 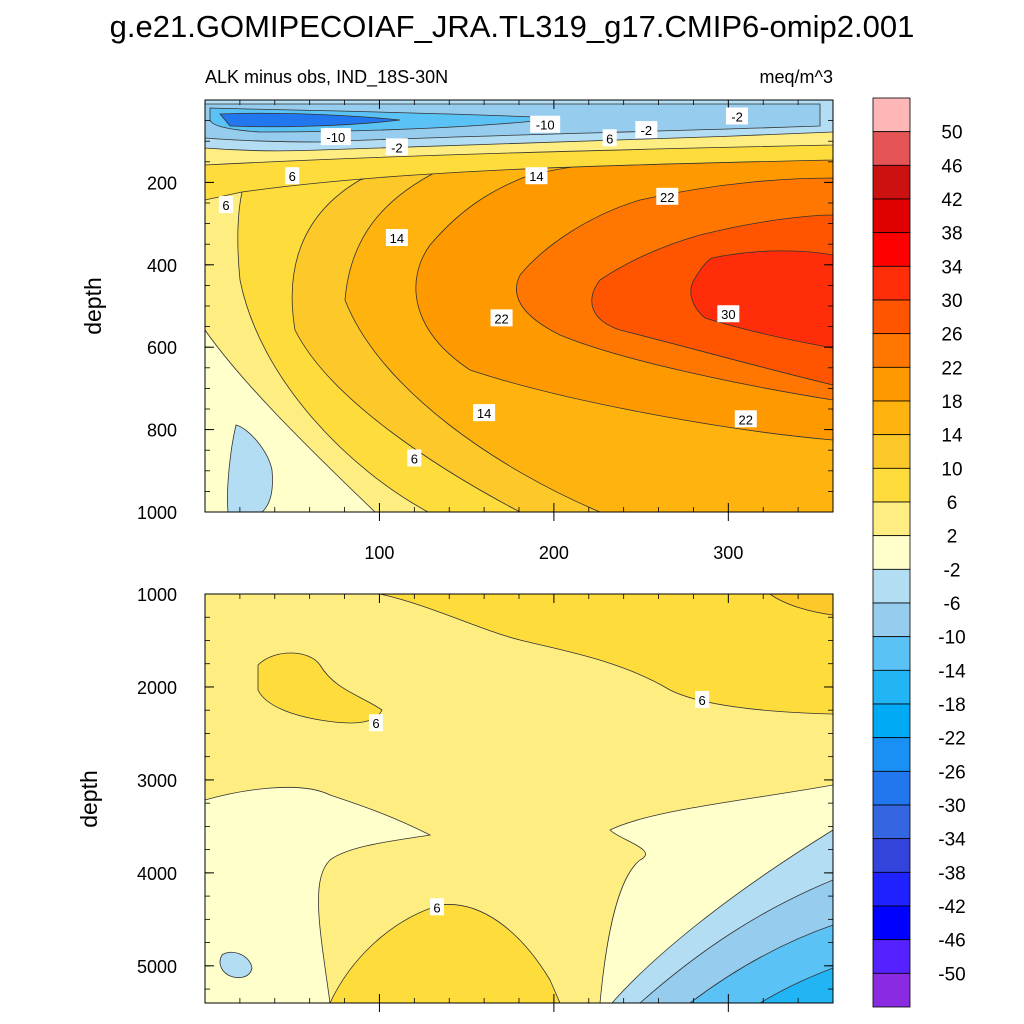 I want to click on colorbar-label: 50, so click(x=951, y=133).